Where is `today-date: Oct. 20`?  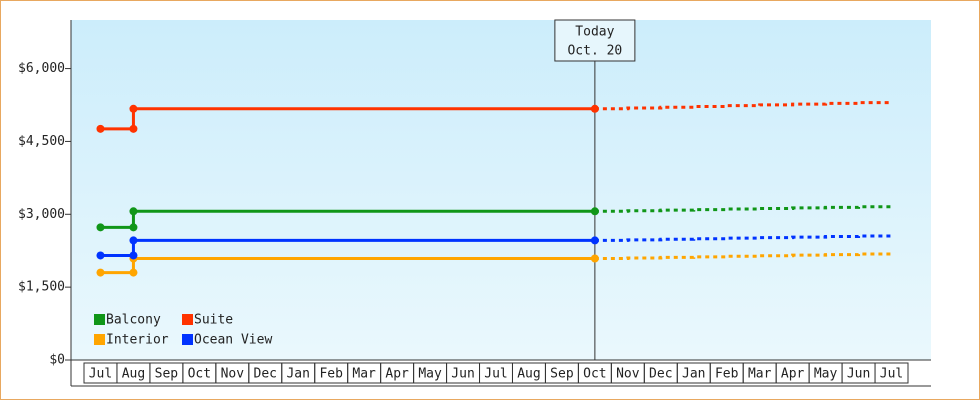 today-date: Oct. 20 is located at coordinates (594, 51).